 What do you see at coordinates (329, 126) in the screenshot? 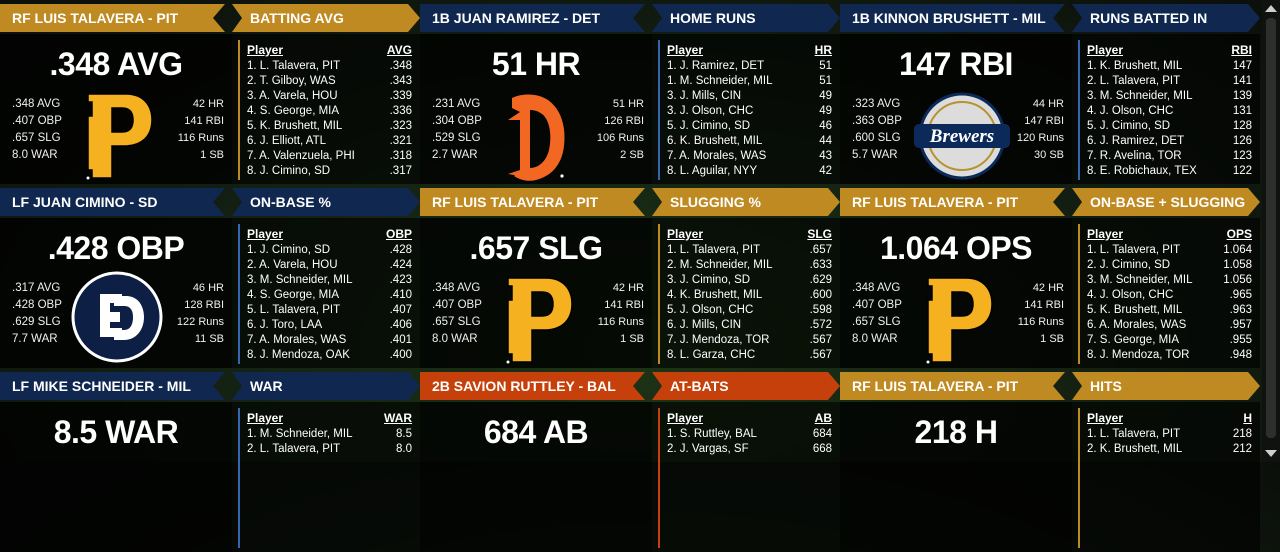
I see `leaderboard-row: 5. K. Brushett, MIL .323` at bounding box center [329, 126].